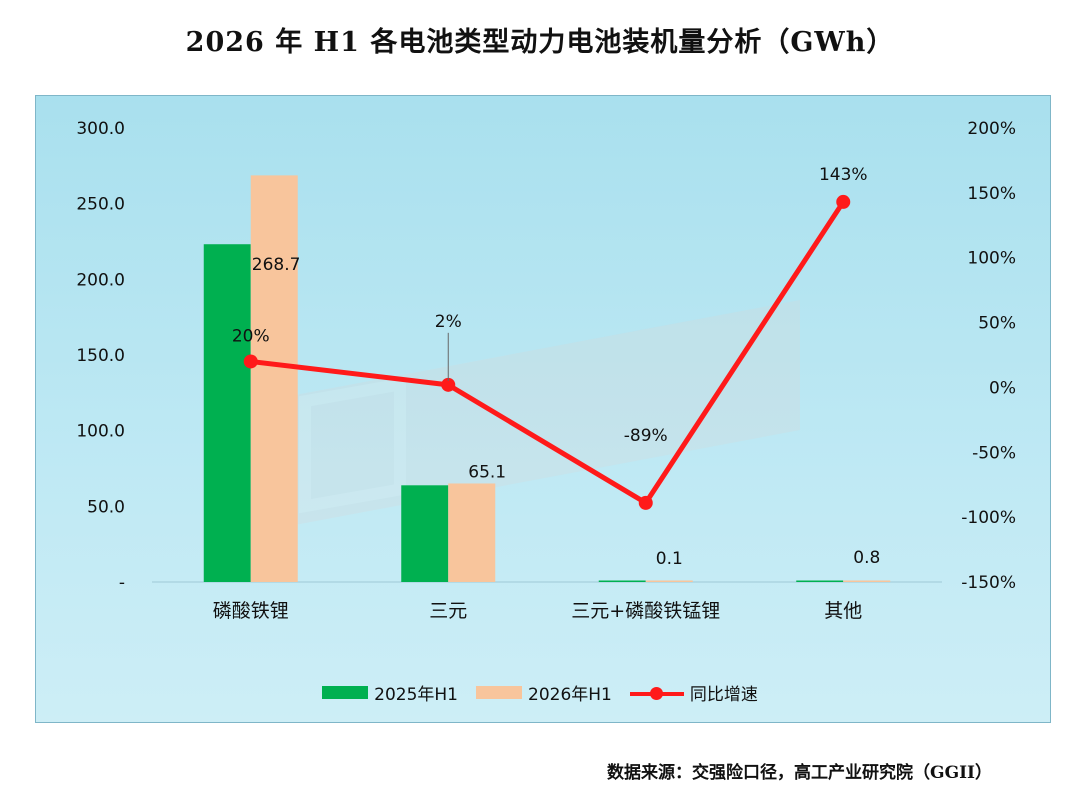 This screenshot has height=811, width=1080. I want to click on legend: 2025年H1 2026年H1 同比增速, so click(540, 692).